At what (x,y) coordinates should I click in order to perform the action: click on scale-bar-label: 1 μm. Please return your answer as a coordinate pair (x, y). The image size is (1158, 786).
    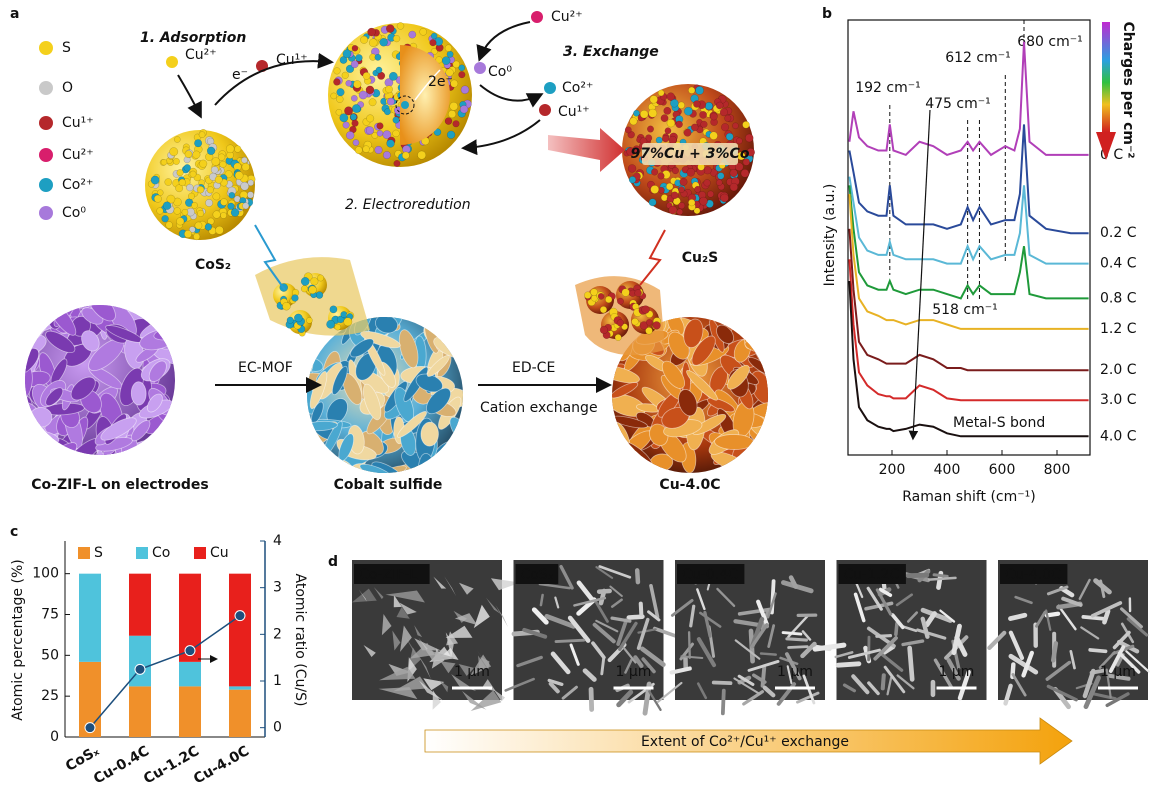
    Looking at the image, I should click on (795, 672).